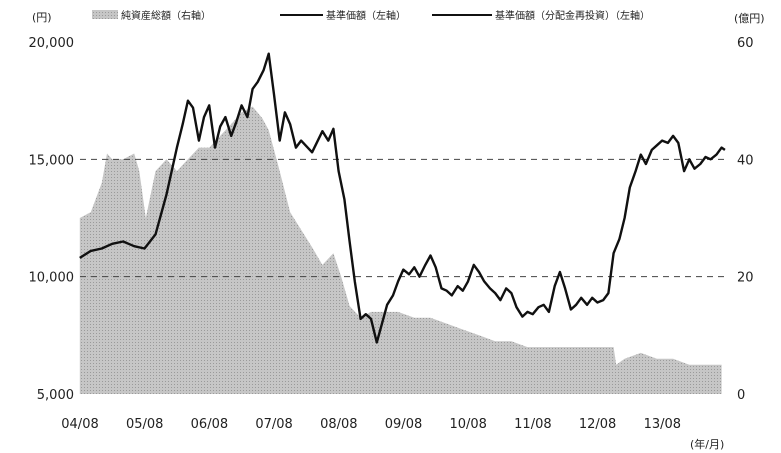 Image resolution: width=781 pixels, height=453 pixels. Describe the element at coordinates (662, 424) in the screenshot. I see `x-tick-label: 13/08` at that location.